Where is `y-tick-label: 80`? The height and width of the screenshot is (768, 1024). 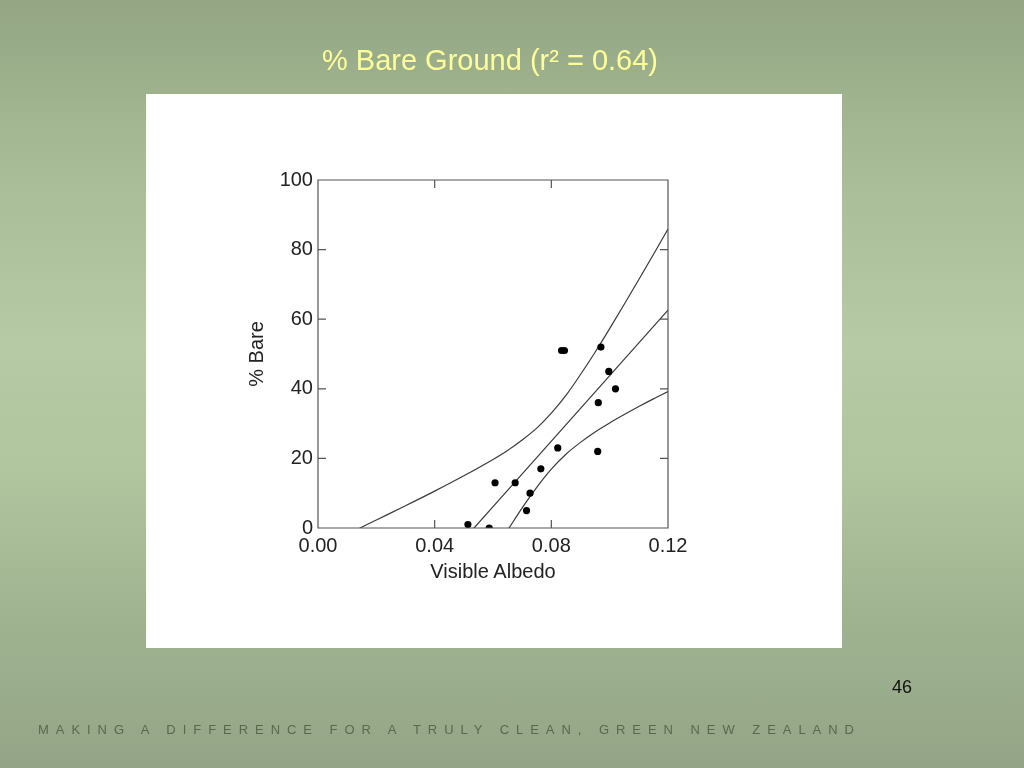 y-tick-label: 80 is located at coordinates (301, 248).